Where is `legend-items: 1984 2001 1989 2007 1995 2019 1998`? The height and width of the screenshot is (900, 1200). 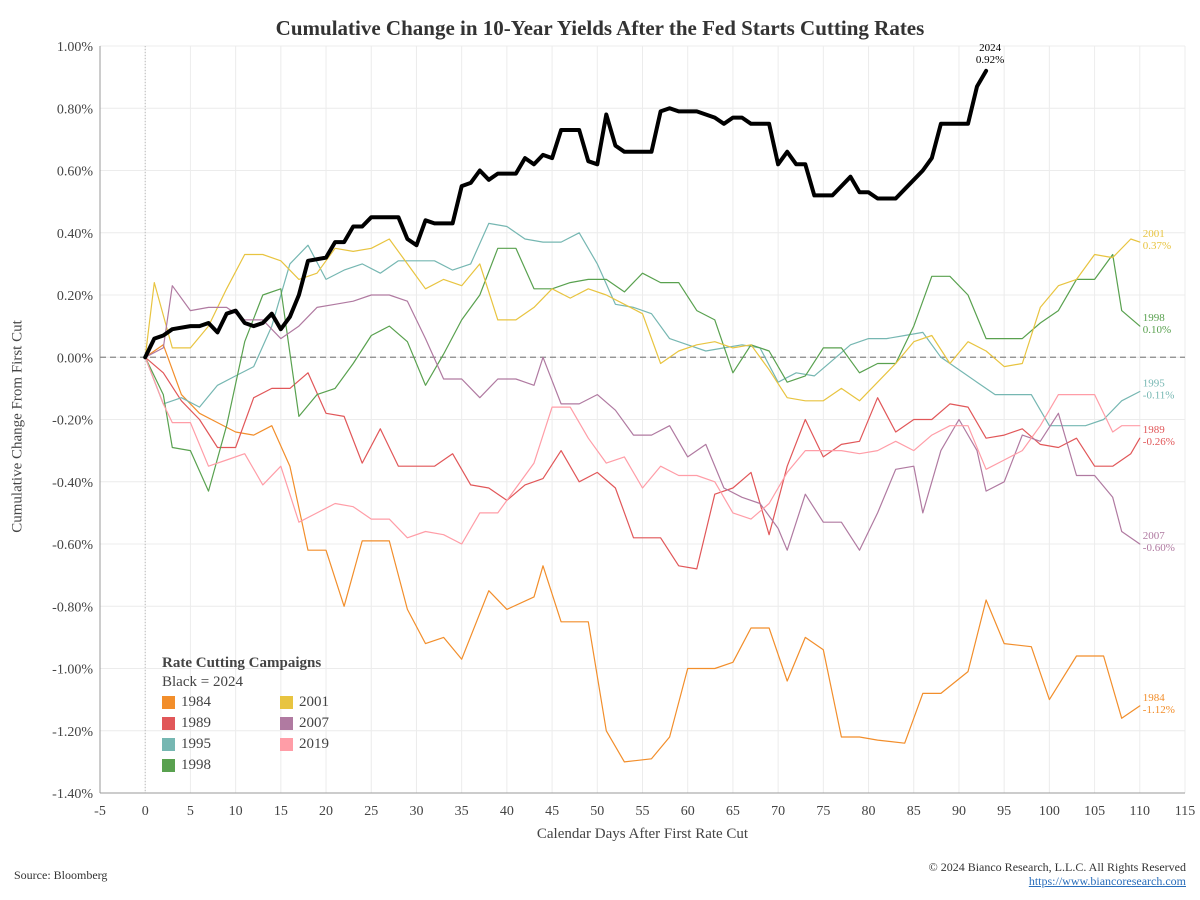
legend-items: 1984 2001 1989 2007 1995 2019 1998 is located at coordinates (271, 734).